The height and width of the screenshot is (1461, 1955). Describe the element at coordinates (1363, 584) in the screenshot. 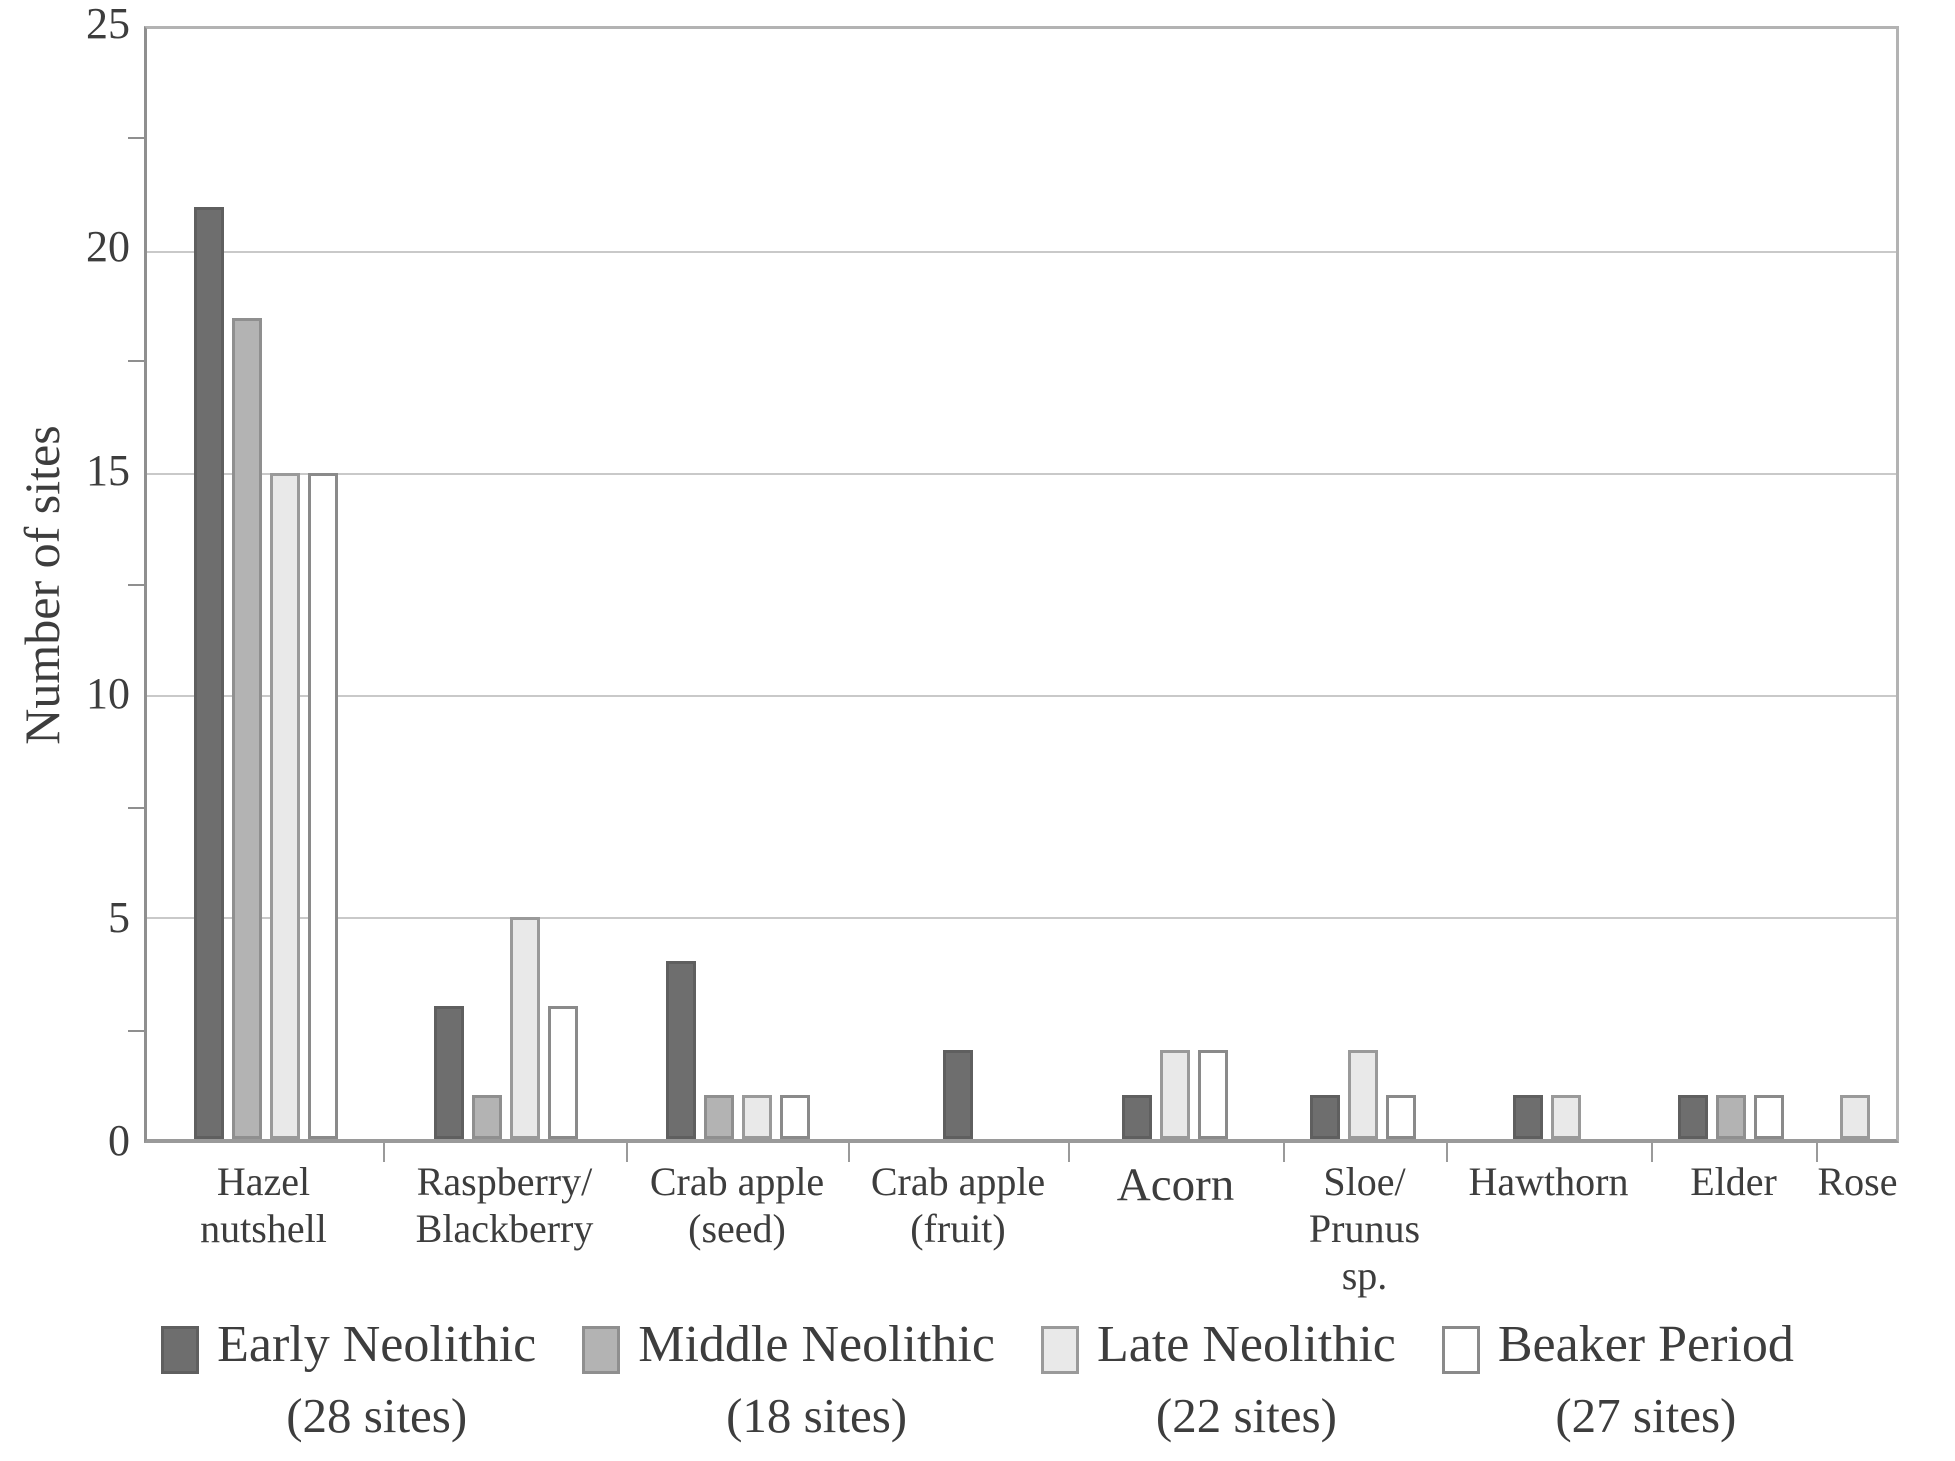

I see `category-sloe-prunus-sp-` at that location.